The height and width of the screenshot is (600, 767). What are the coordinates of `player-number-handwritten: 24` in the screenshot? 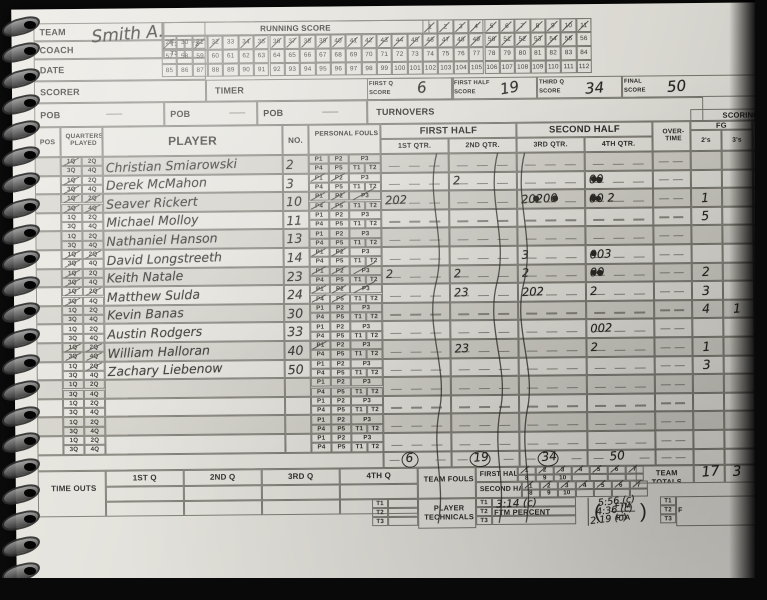 It's located at (295, 294).